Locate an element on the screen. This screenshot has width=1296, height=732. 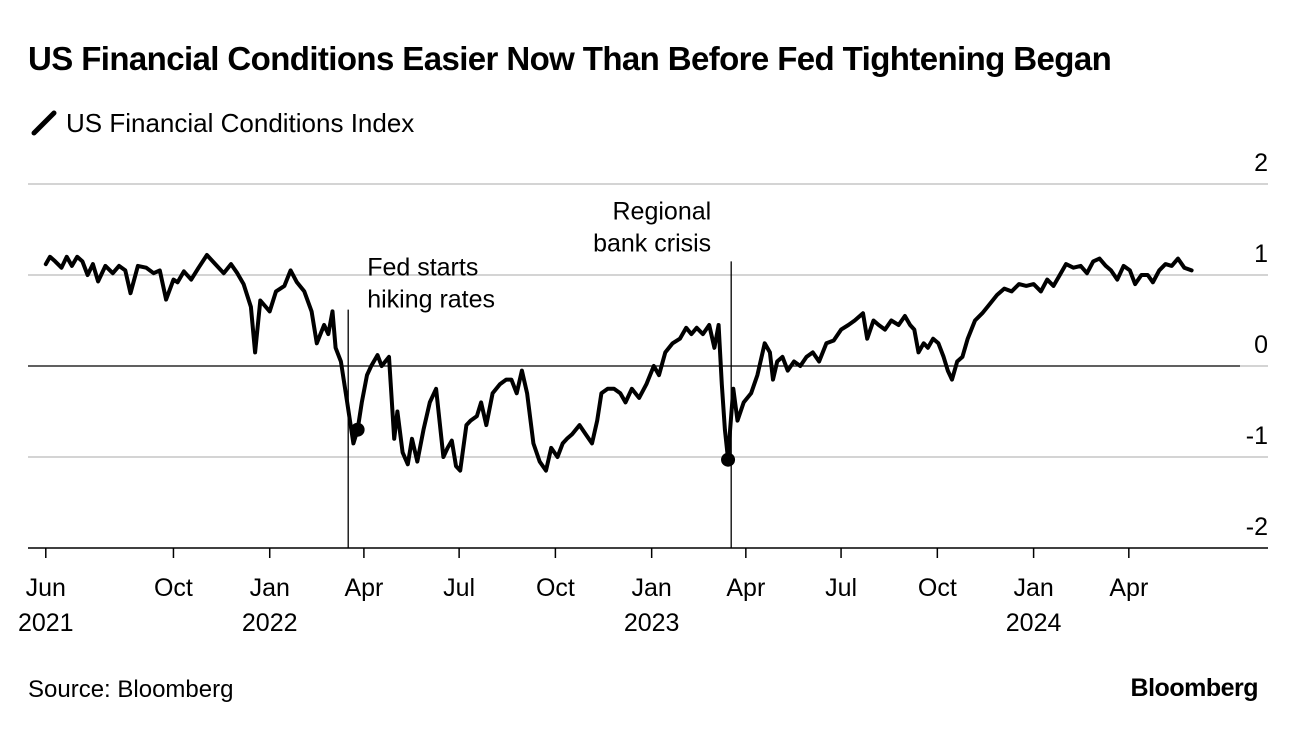
y-axis: 2 1 0 -1 -2 is located at coordinates (1257, 345).